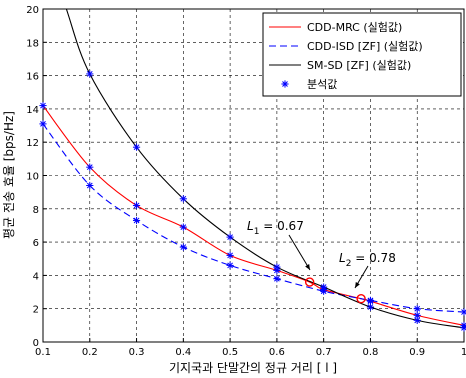 Image resolution: width=466 pixels, height=378 pixels. Describe the element at coordinates (370, 352) in the screenshot. I see `x-tick-label: 0.8` at that location.